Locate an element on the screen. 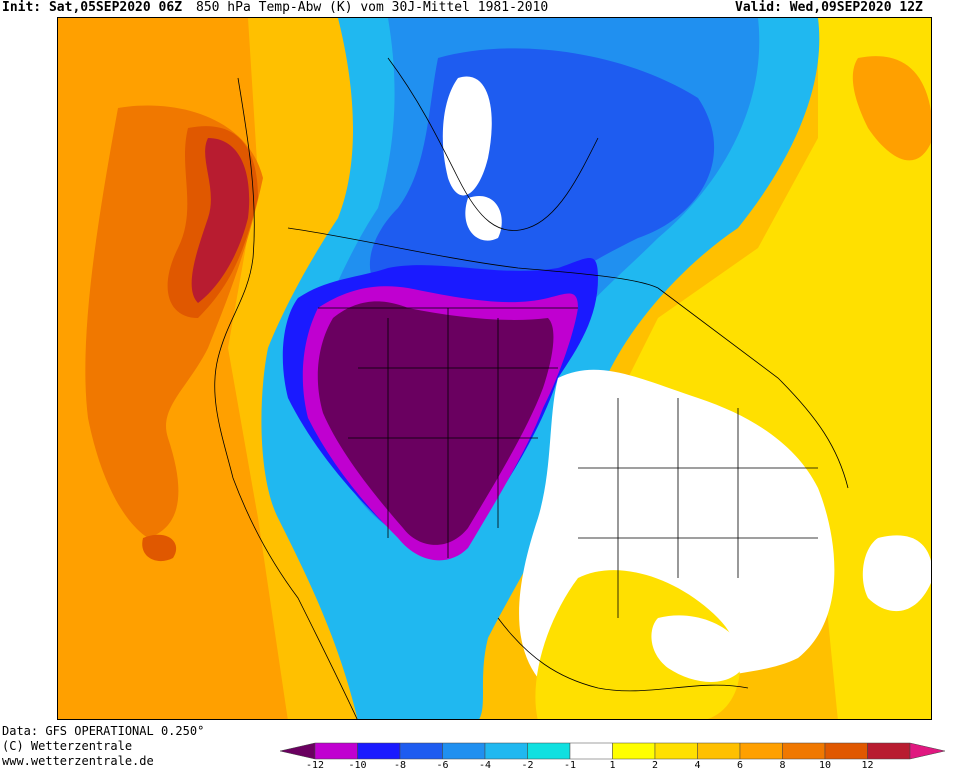  colorbar-tick-label: 1 is located at coordinates (612, 765).